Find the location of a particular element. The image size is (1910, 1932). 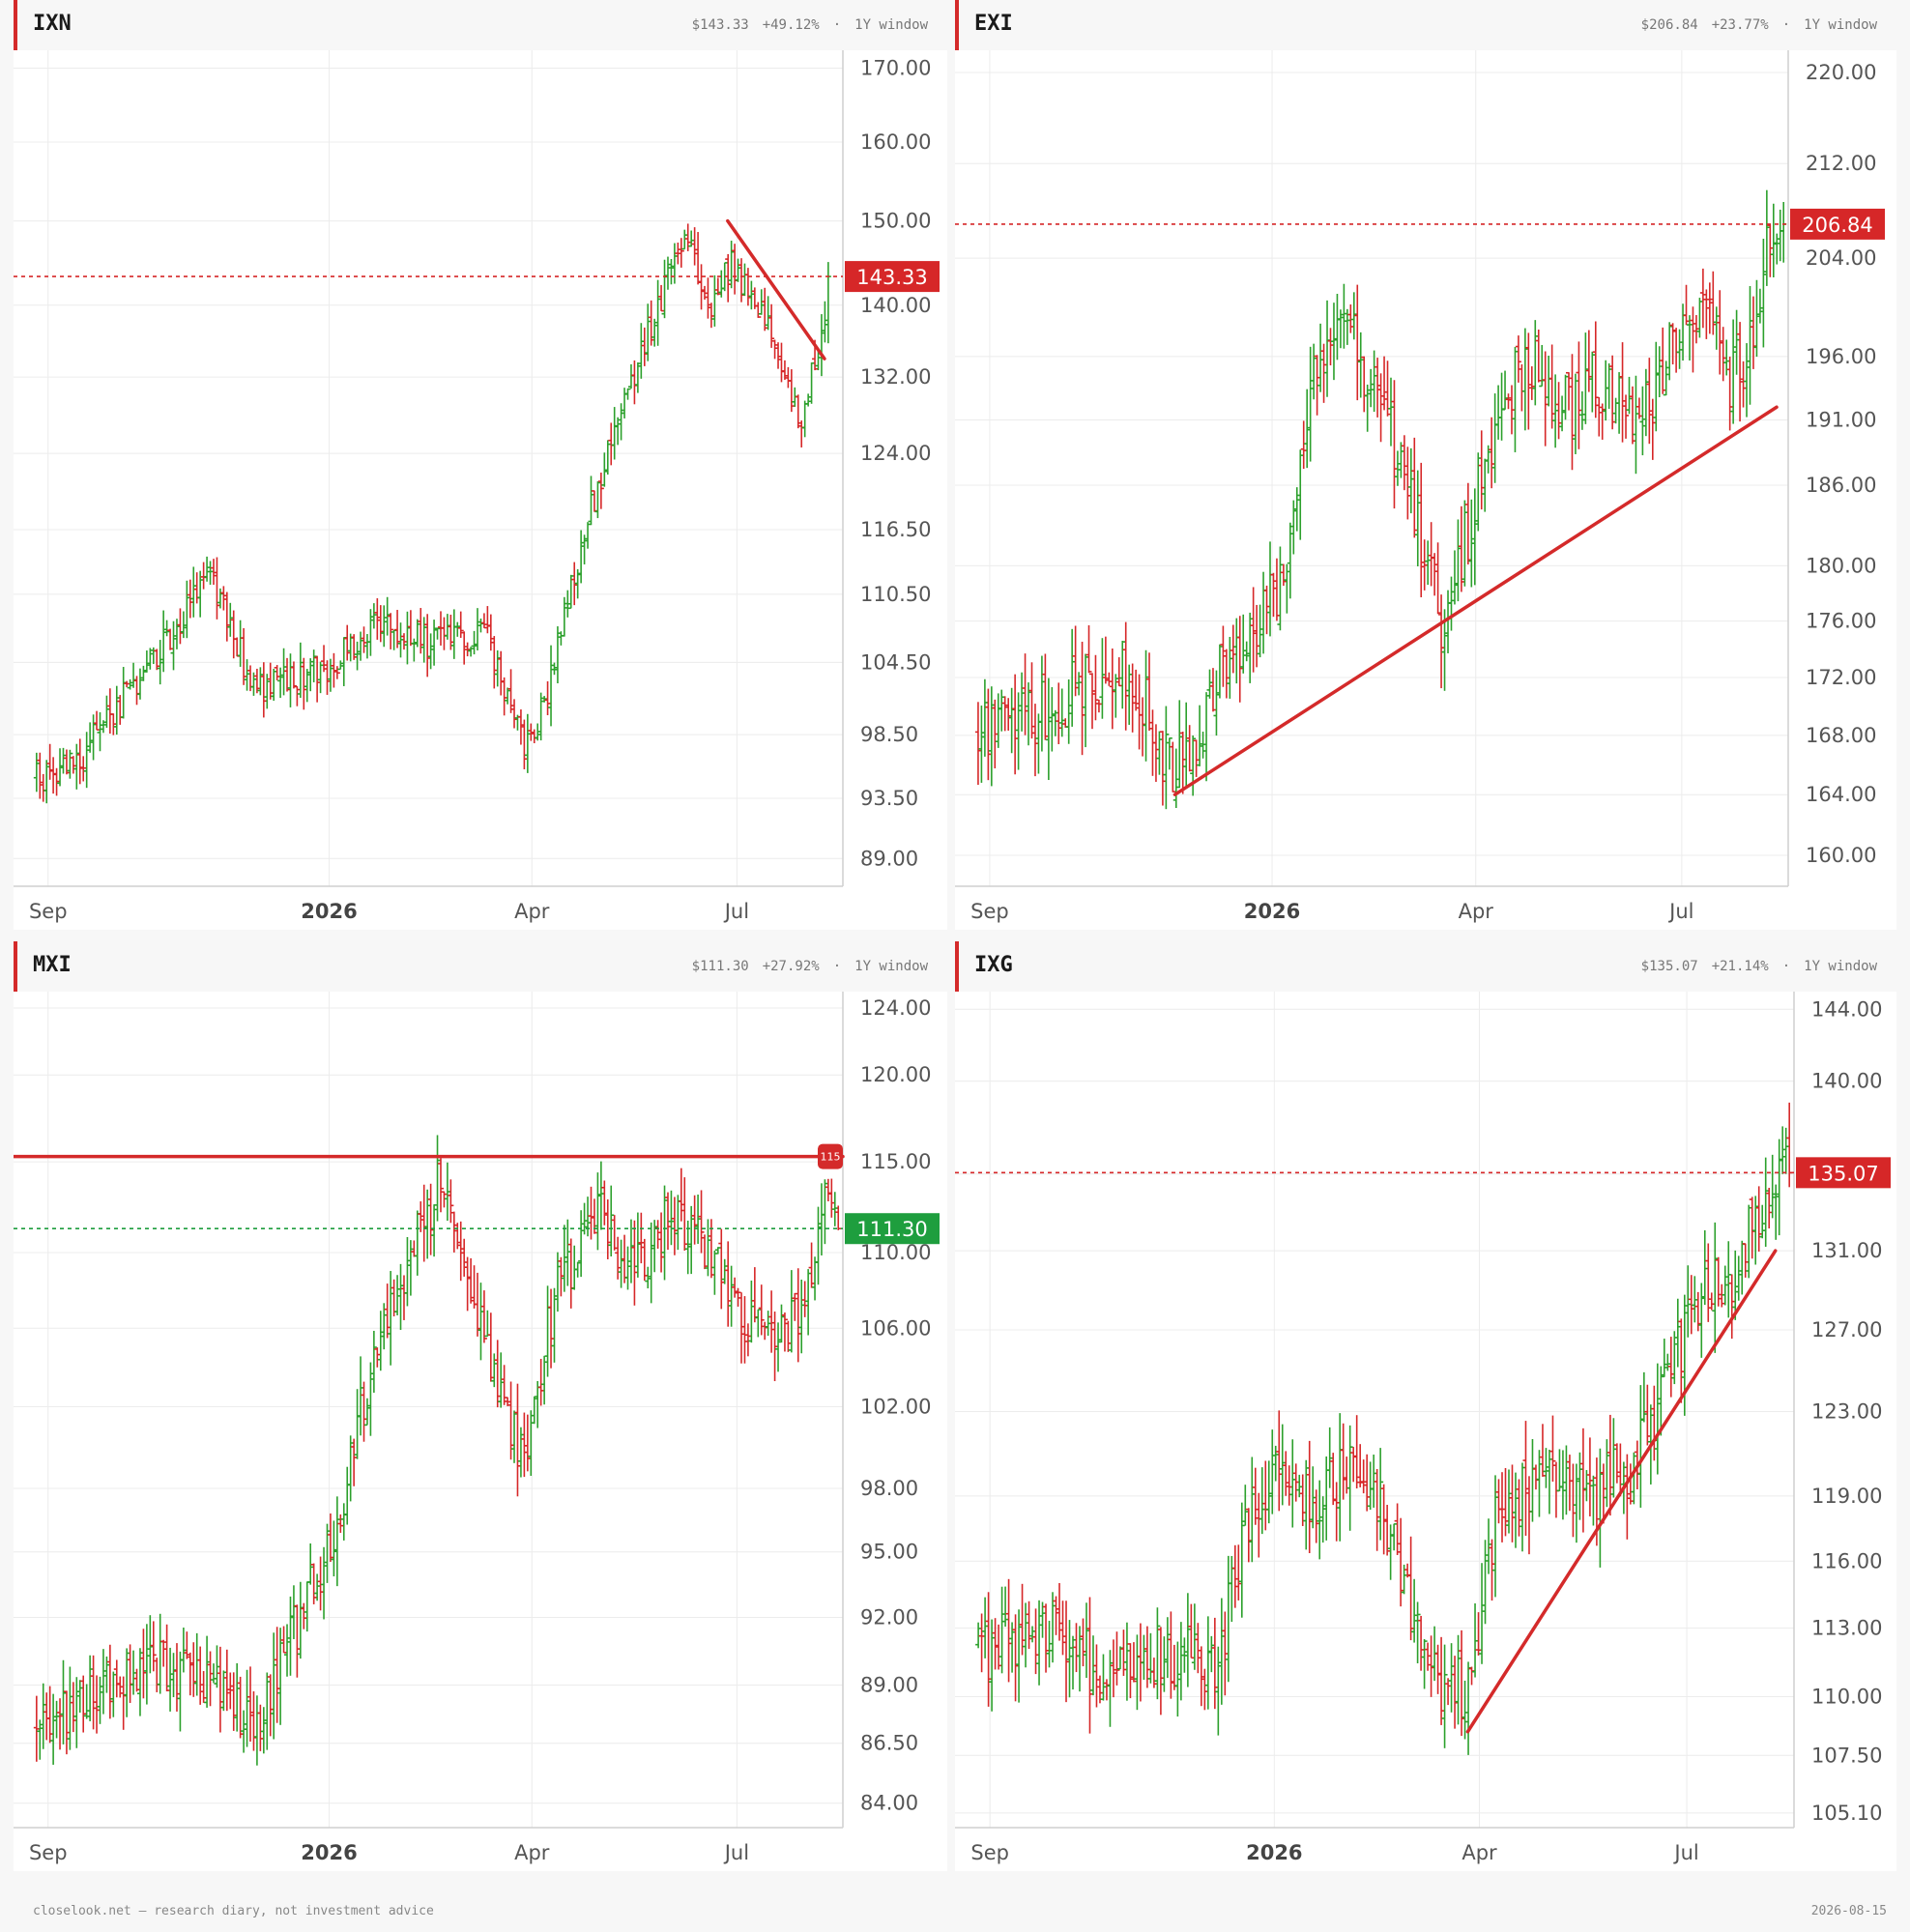

y-tick-label: 186.00 is located at coordinates (1841, 486).